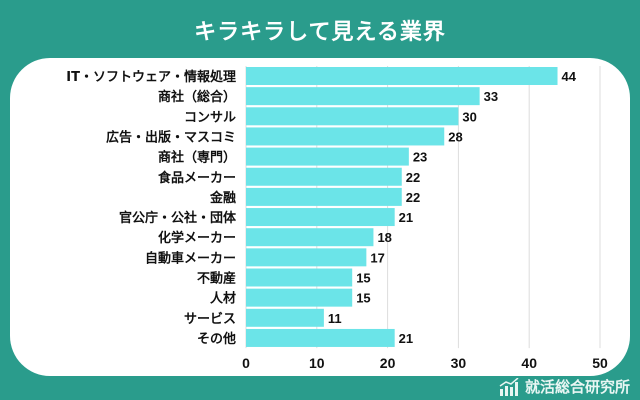 The width and height of the screenshot is (640, 400). I want to click on x-tick-label: 50, so click(600, 363).